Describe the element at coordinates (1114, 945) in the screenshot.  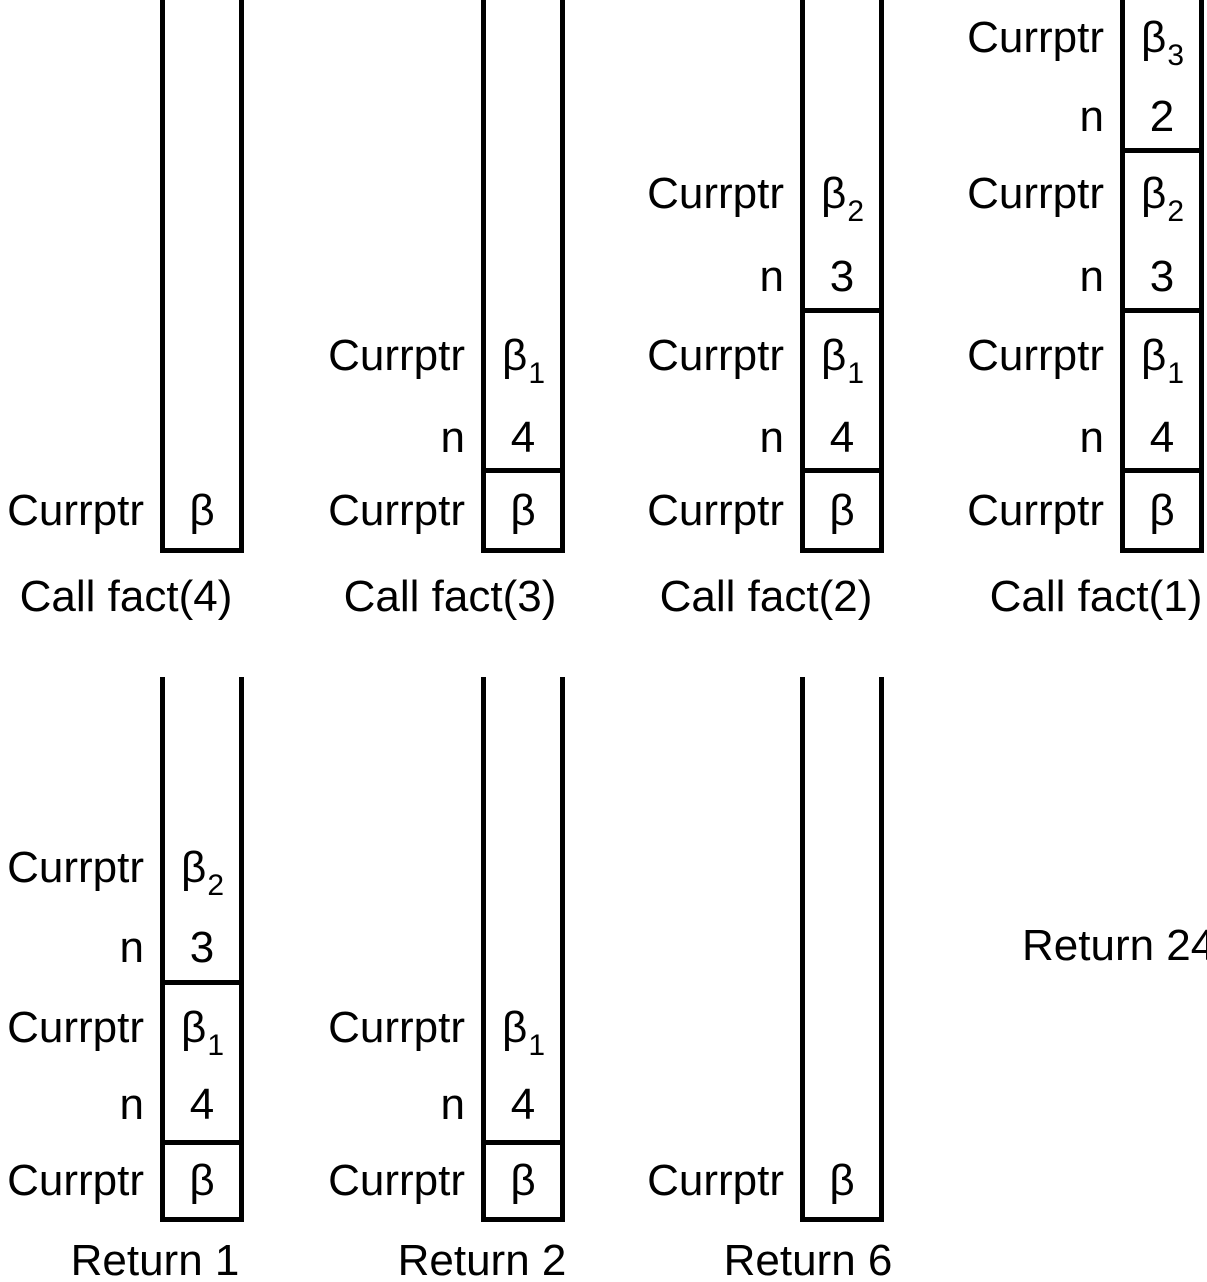
I see `return-result-label: Return 24` at that location.